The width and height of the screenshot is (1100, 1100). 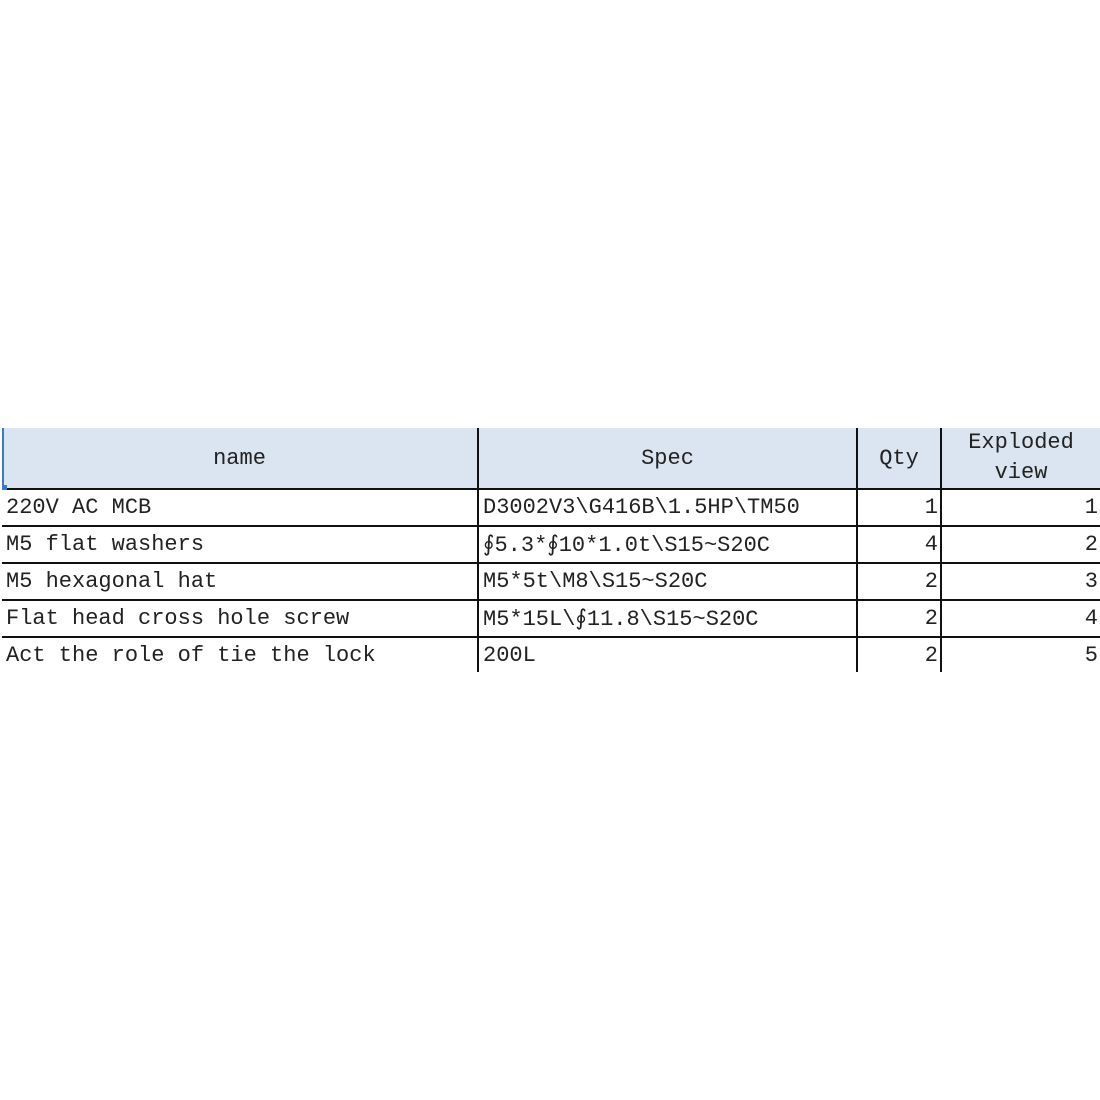 I want to click on cell-exploded: 5, so click(x=1091, y=655).